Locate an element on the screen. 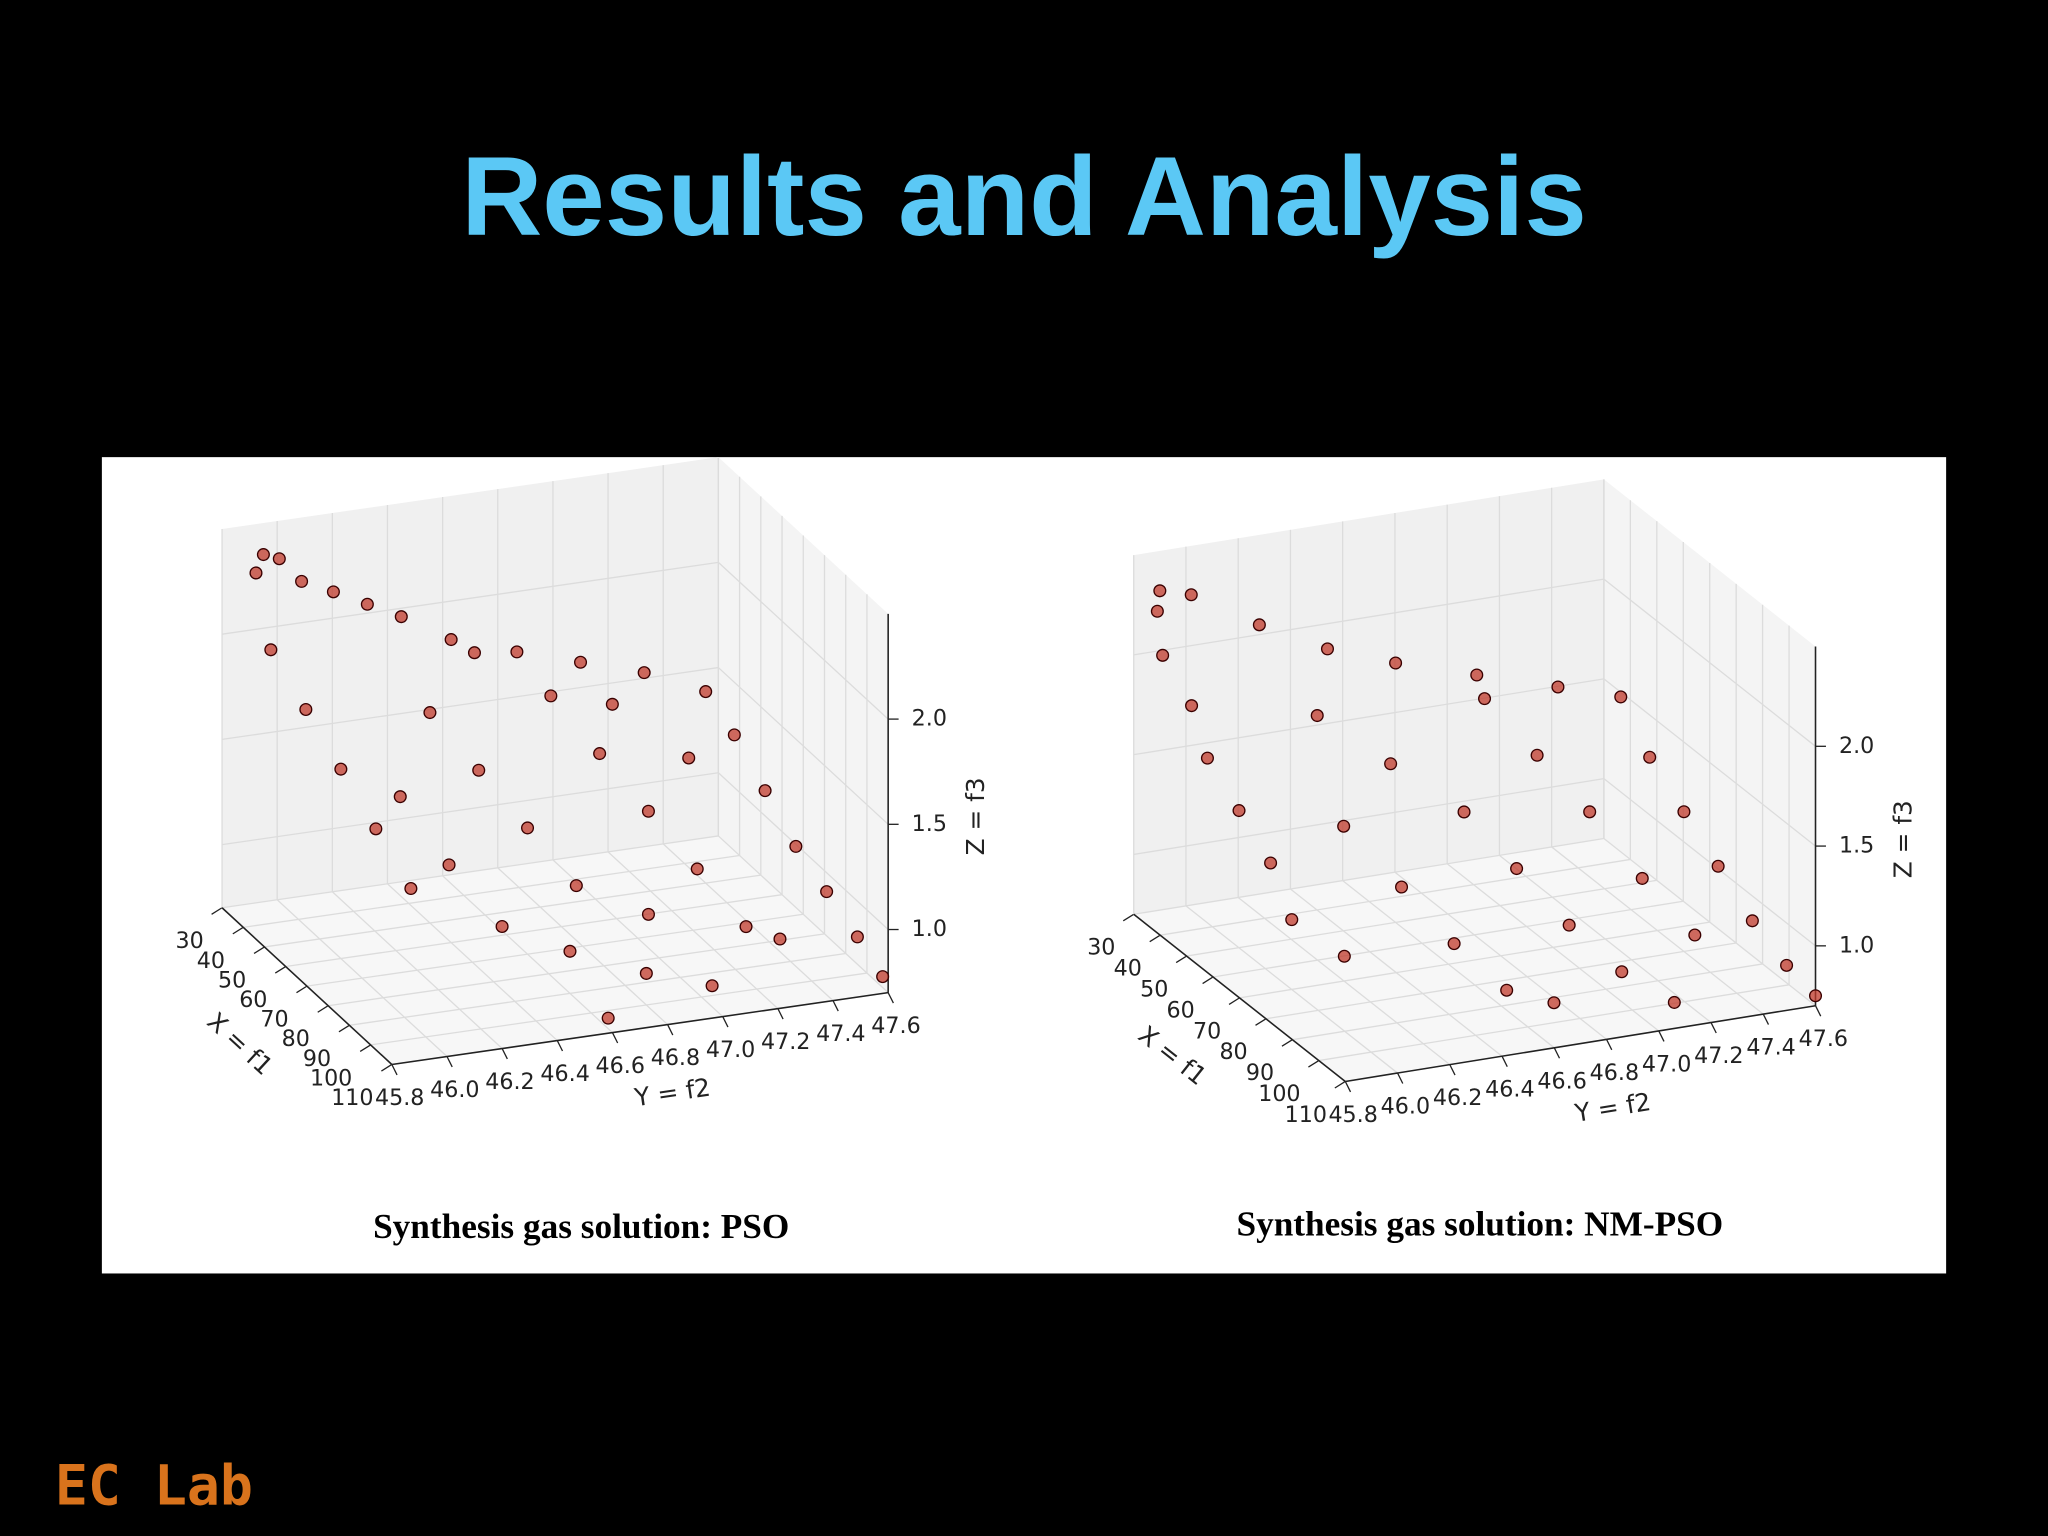 This screenshot has width=2048, height=1536. z-tick-label: 1.0 is located at coordinates (929, 929).